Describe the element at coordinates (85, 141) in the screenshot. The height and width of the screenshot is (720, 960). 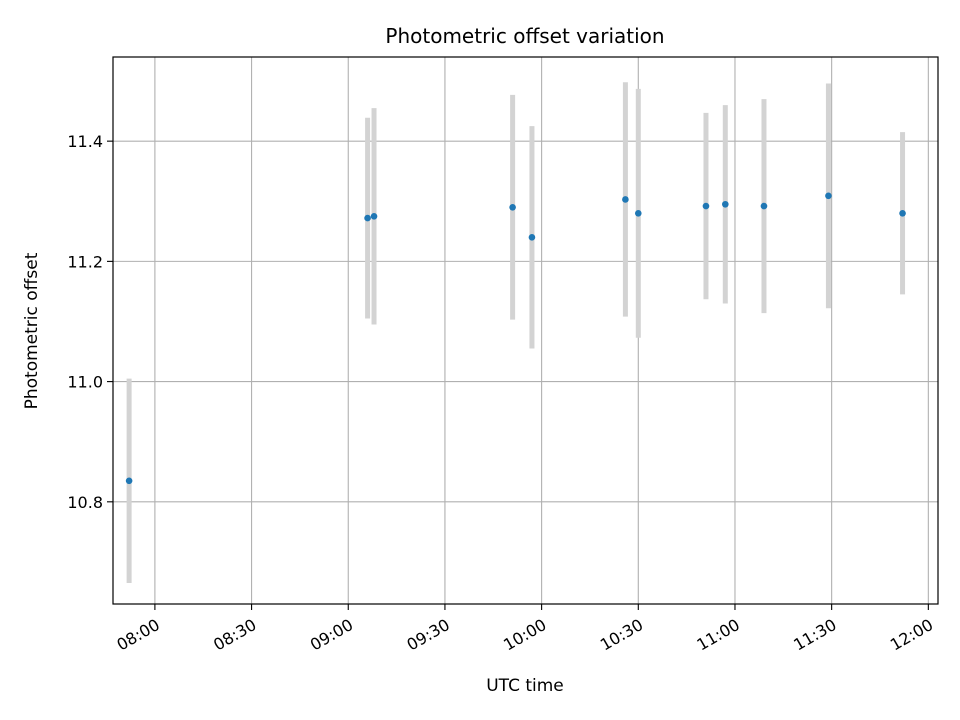
I see `y-tick-label: 11.4` at that location.